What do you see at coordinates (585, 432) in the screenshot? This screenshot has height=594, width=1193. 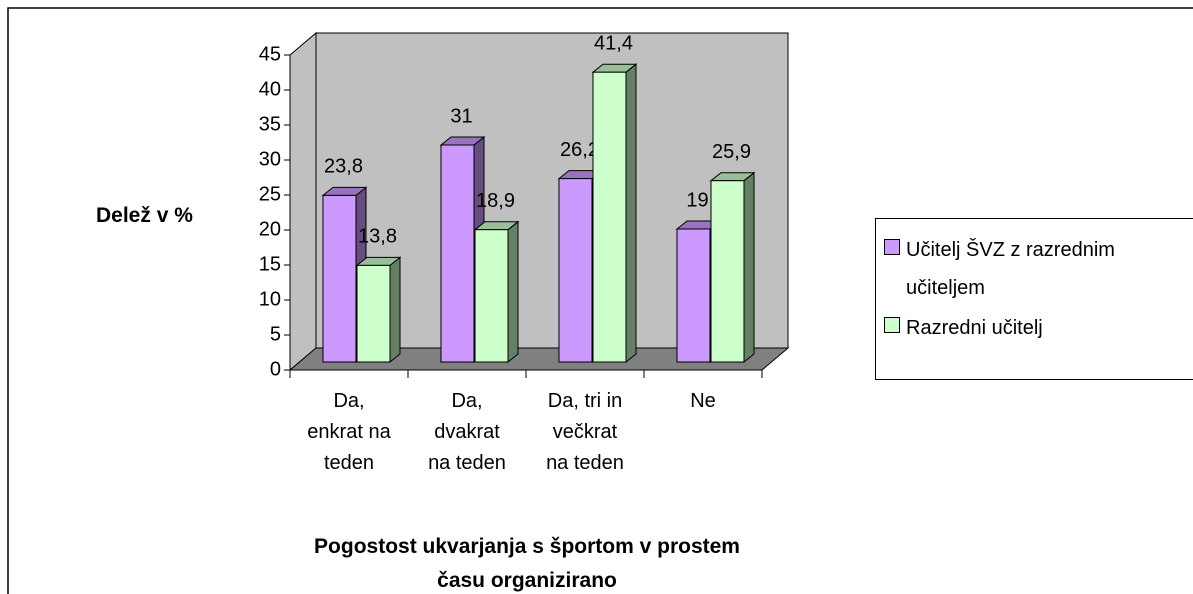 I see `x-tick-label: Da, tri in večkrat na teden` at bounding box center [585, 432].